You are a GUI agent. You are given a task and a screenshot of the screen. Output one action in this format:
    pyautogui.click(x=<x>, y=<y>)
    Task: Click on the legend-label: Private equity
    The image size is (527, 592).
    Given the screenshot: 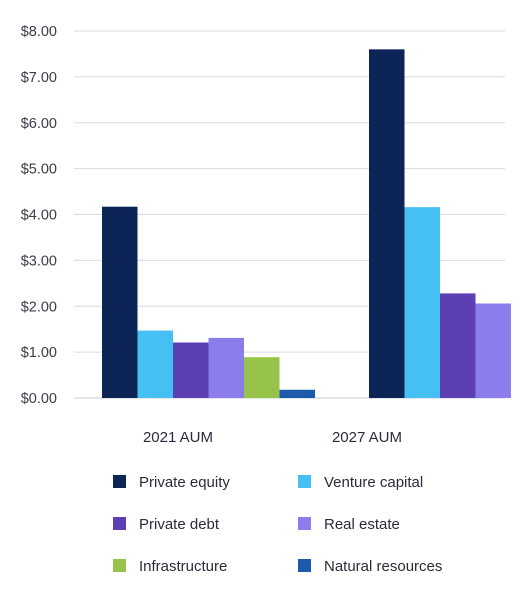 What is the action you would take?
    pyautogui.click(x=184, y=482)
    